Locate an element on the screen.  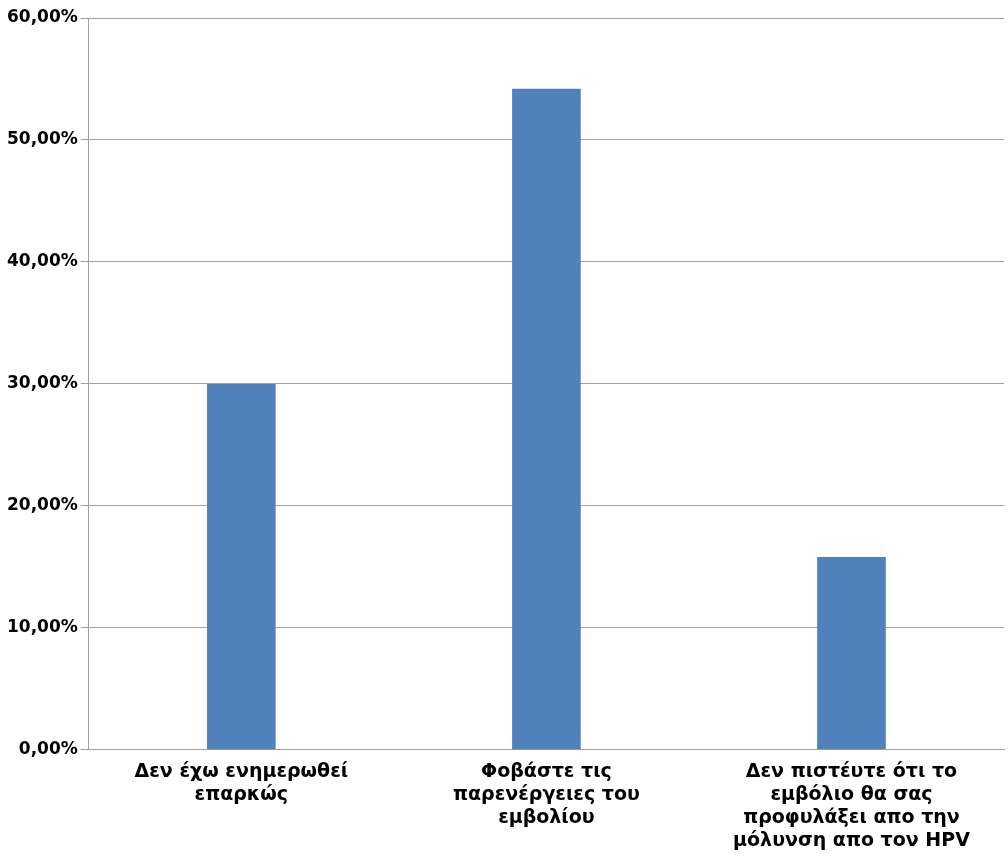
y-tick-label: 30,00% is located at coordinates (42, 382).